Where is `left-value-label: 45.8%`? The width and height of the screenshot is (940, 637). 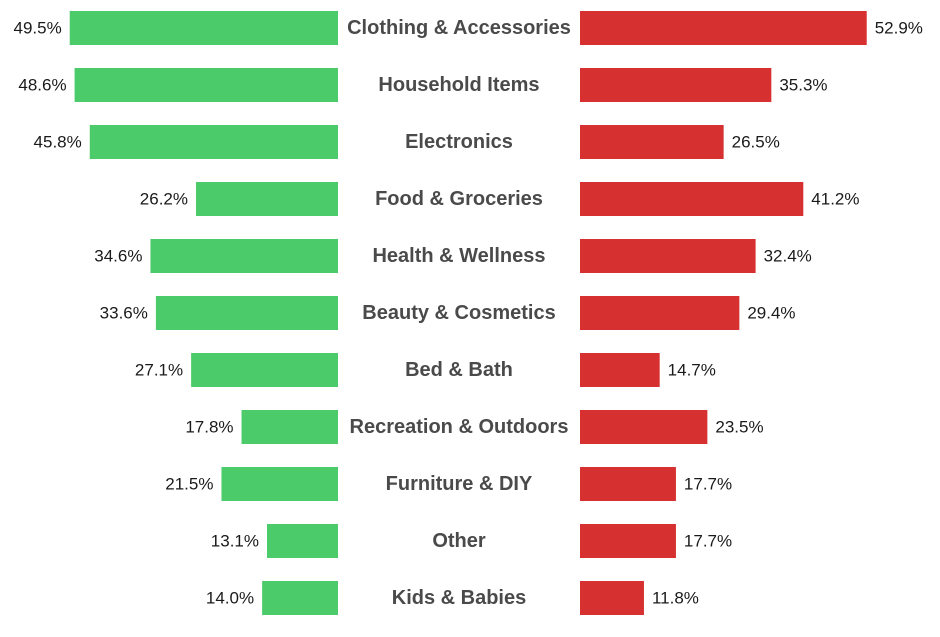 left-value-label: 45.8% is located at coordinates (58, 142).